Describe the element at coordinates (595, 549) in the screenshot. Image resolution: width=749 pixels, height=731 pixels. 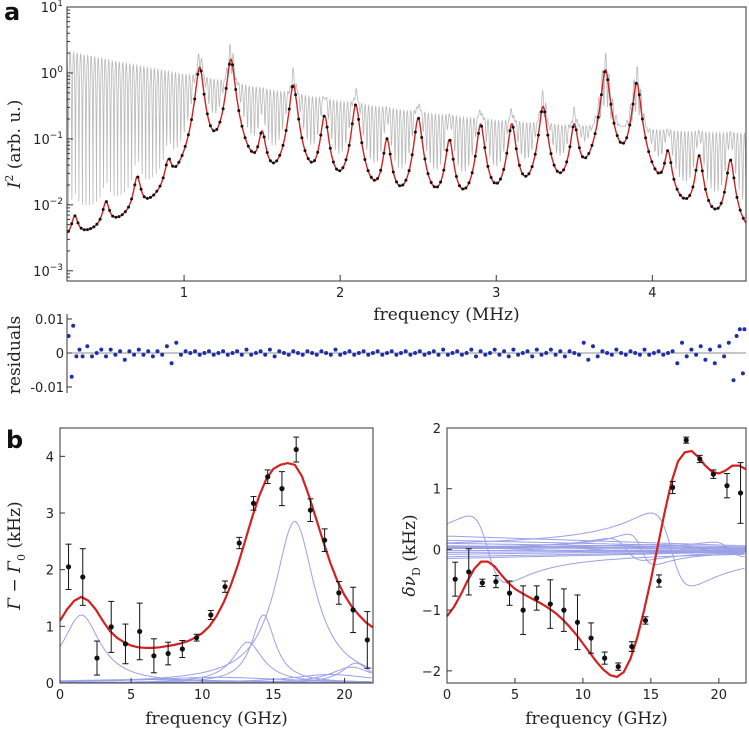
I see `component-line` at that location.